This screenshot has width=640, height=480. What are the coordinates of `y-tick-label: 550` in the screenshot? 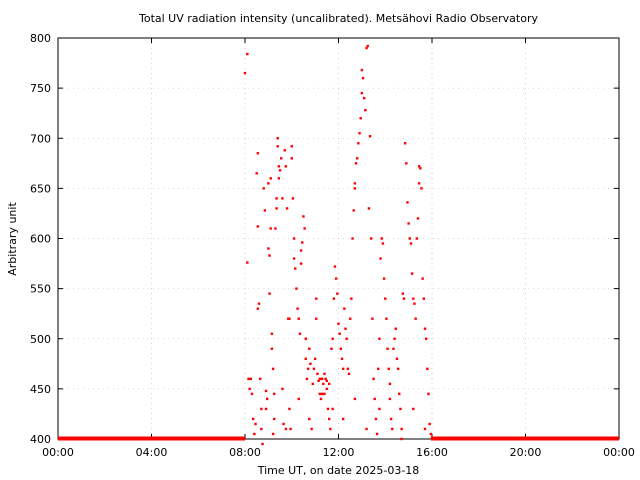 It's located at (40, 289).